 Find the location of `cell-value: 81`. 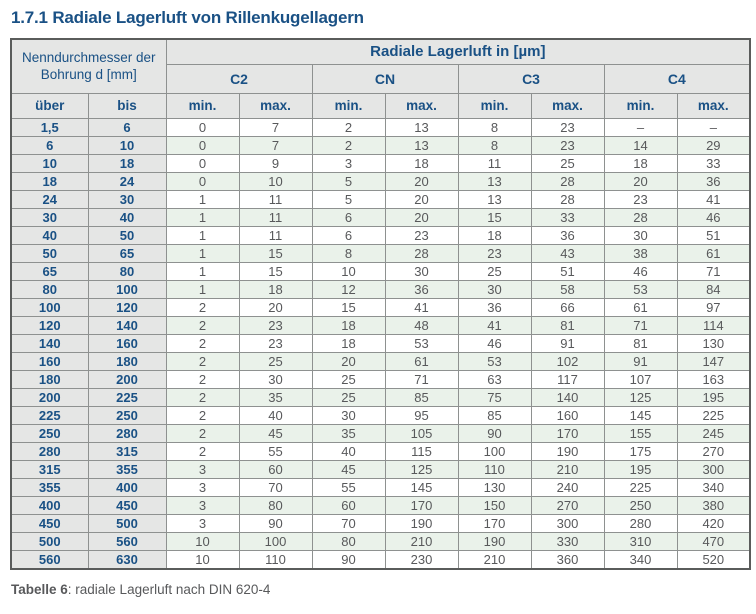

cell-value: 81 is located at coordinates (567, 325).